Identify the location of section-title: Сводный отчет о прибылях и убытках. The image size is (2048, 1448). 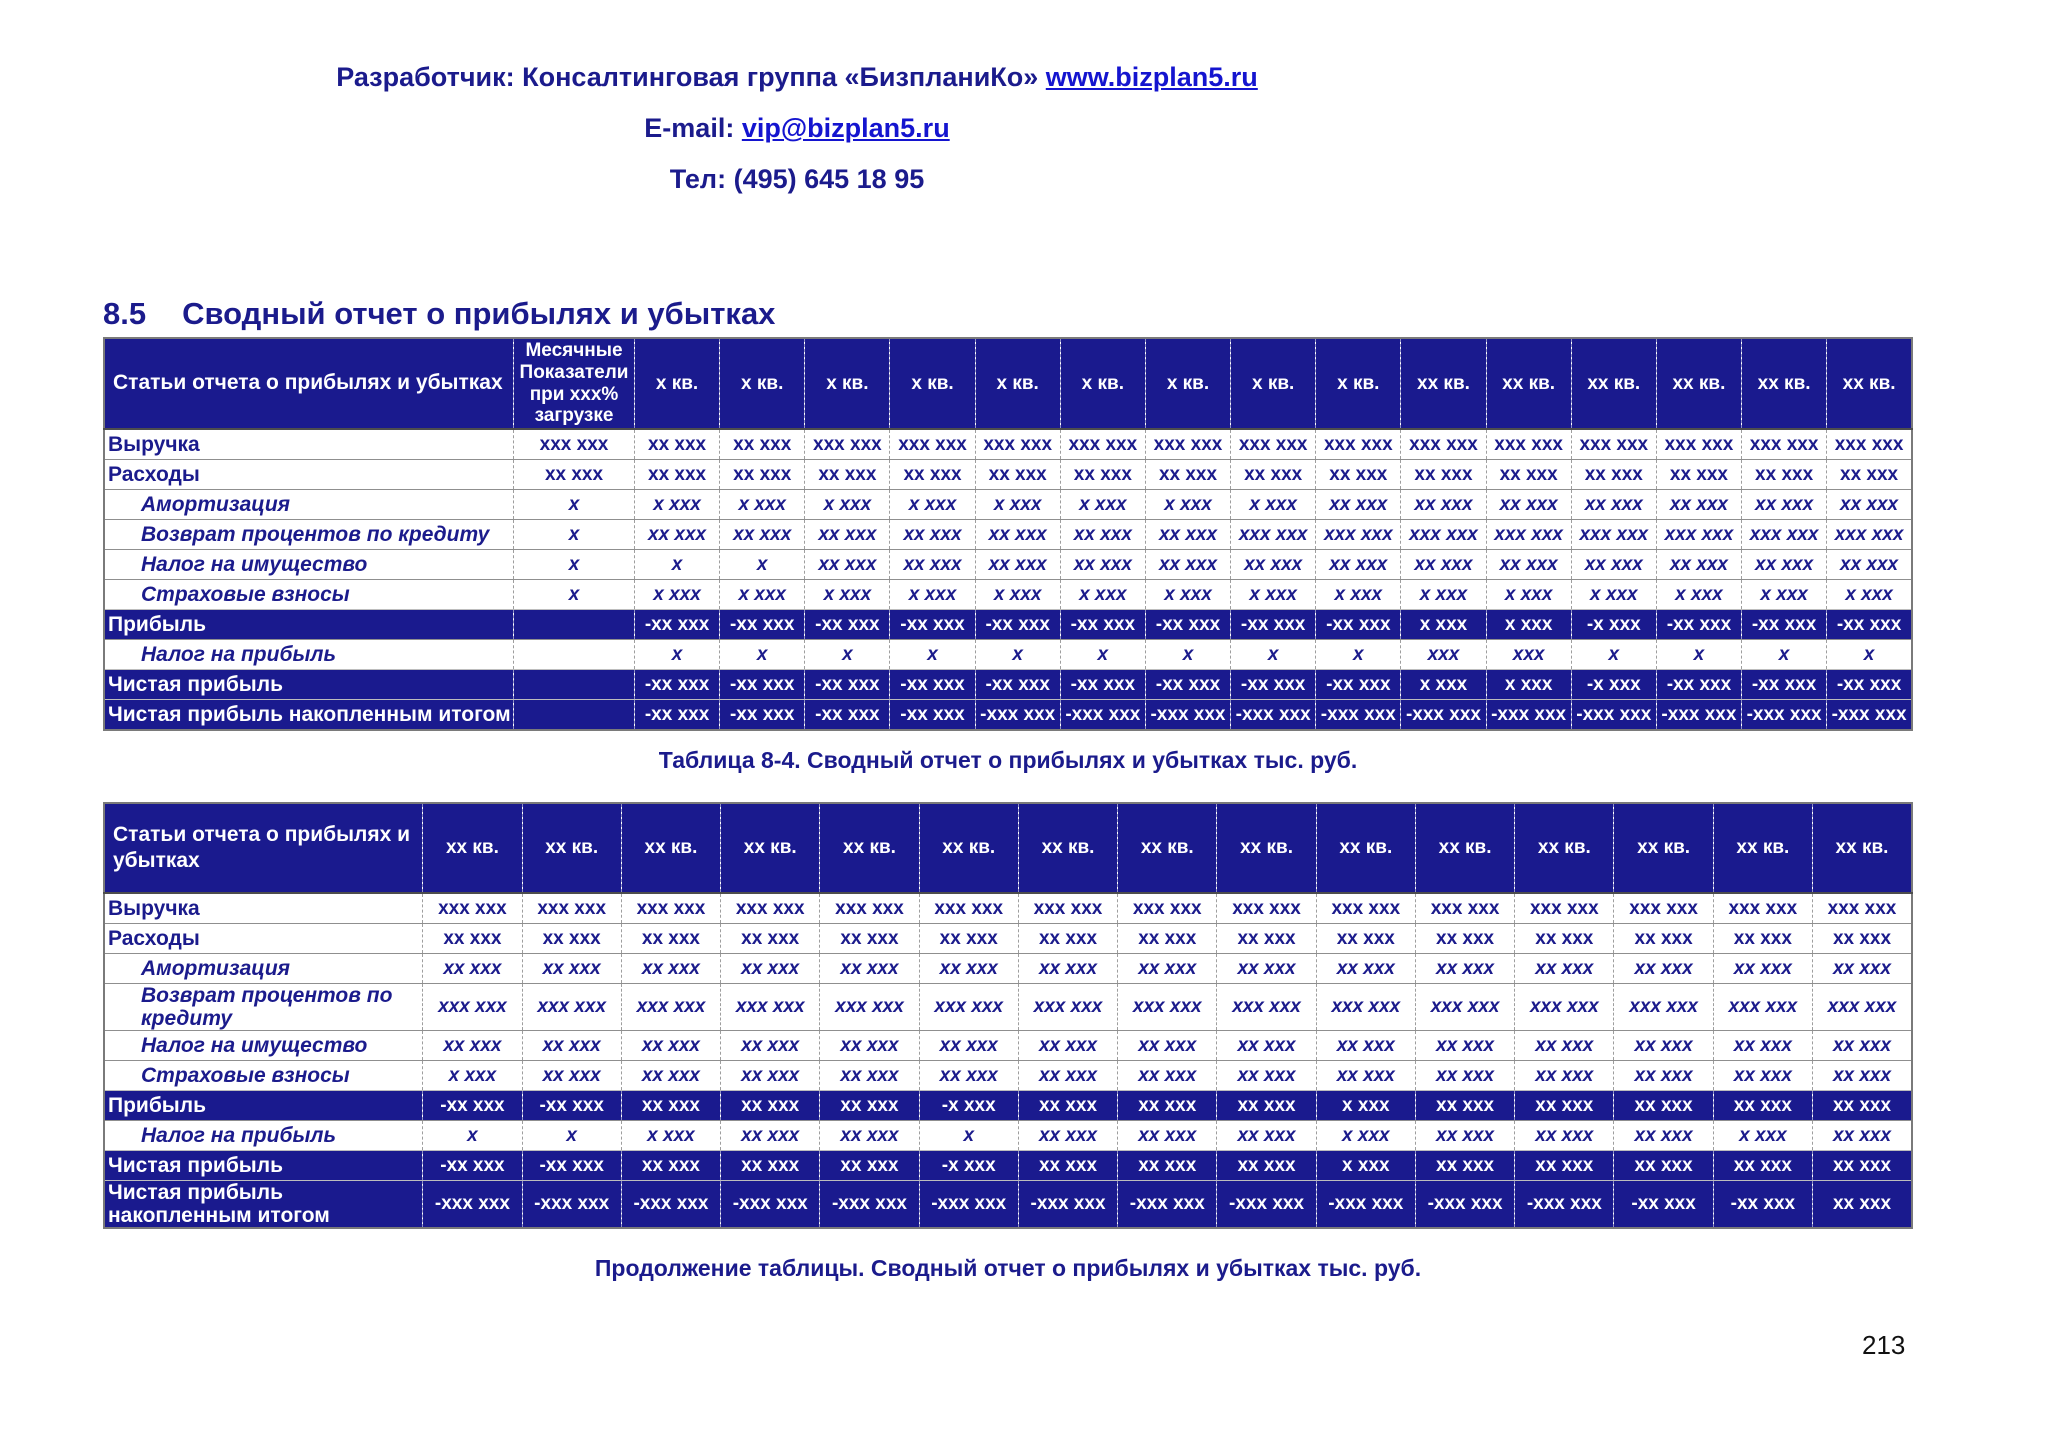
(479, 313).